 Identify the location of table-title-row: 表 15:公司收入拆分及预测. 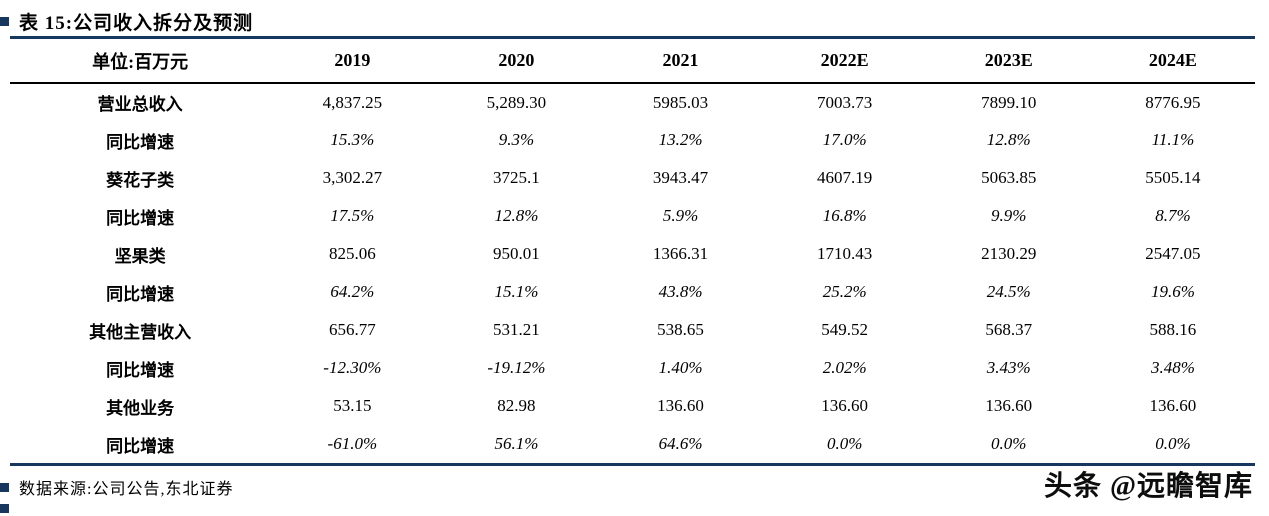
(627, 21).